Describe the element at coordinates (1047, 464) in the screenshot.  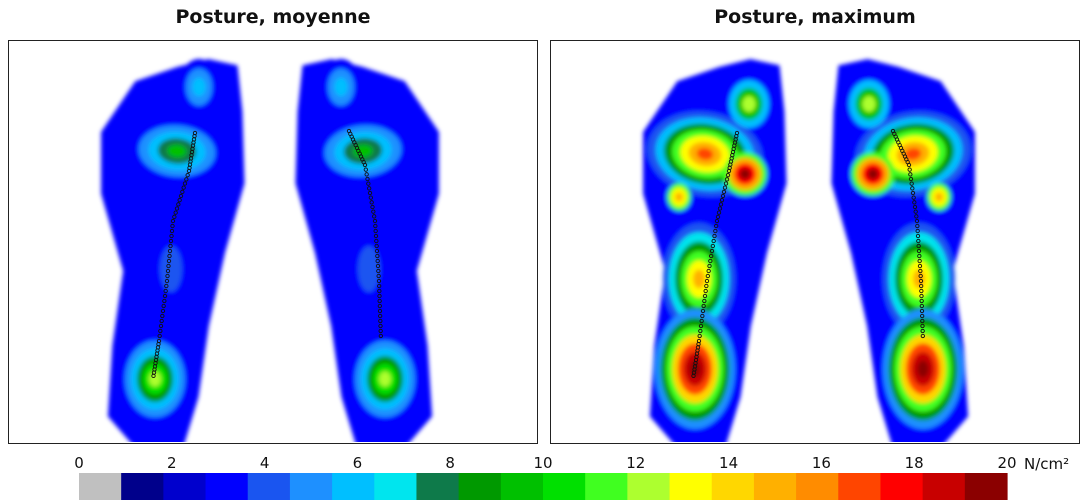
I see `colorbar-unit: N/cm²` at that location.